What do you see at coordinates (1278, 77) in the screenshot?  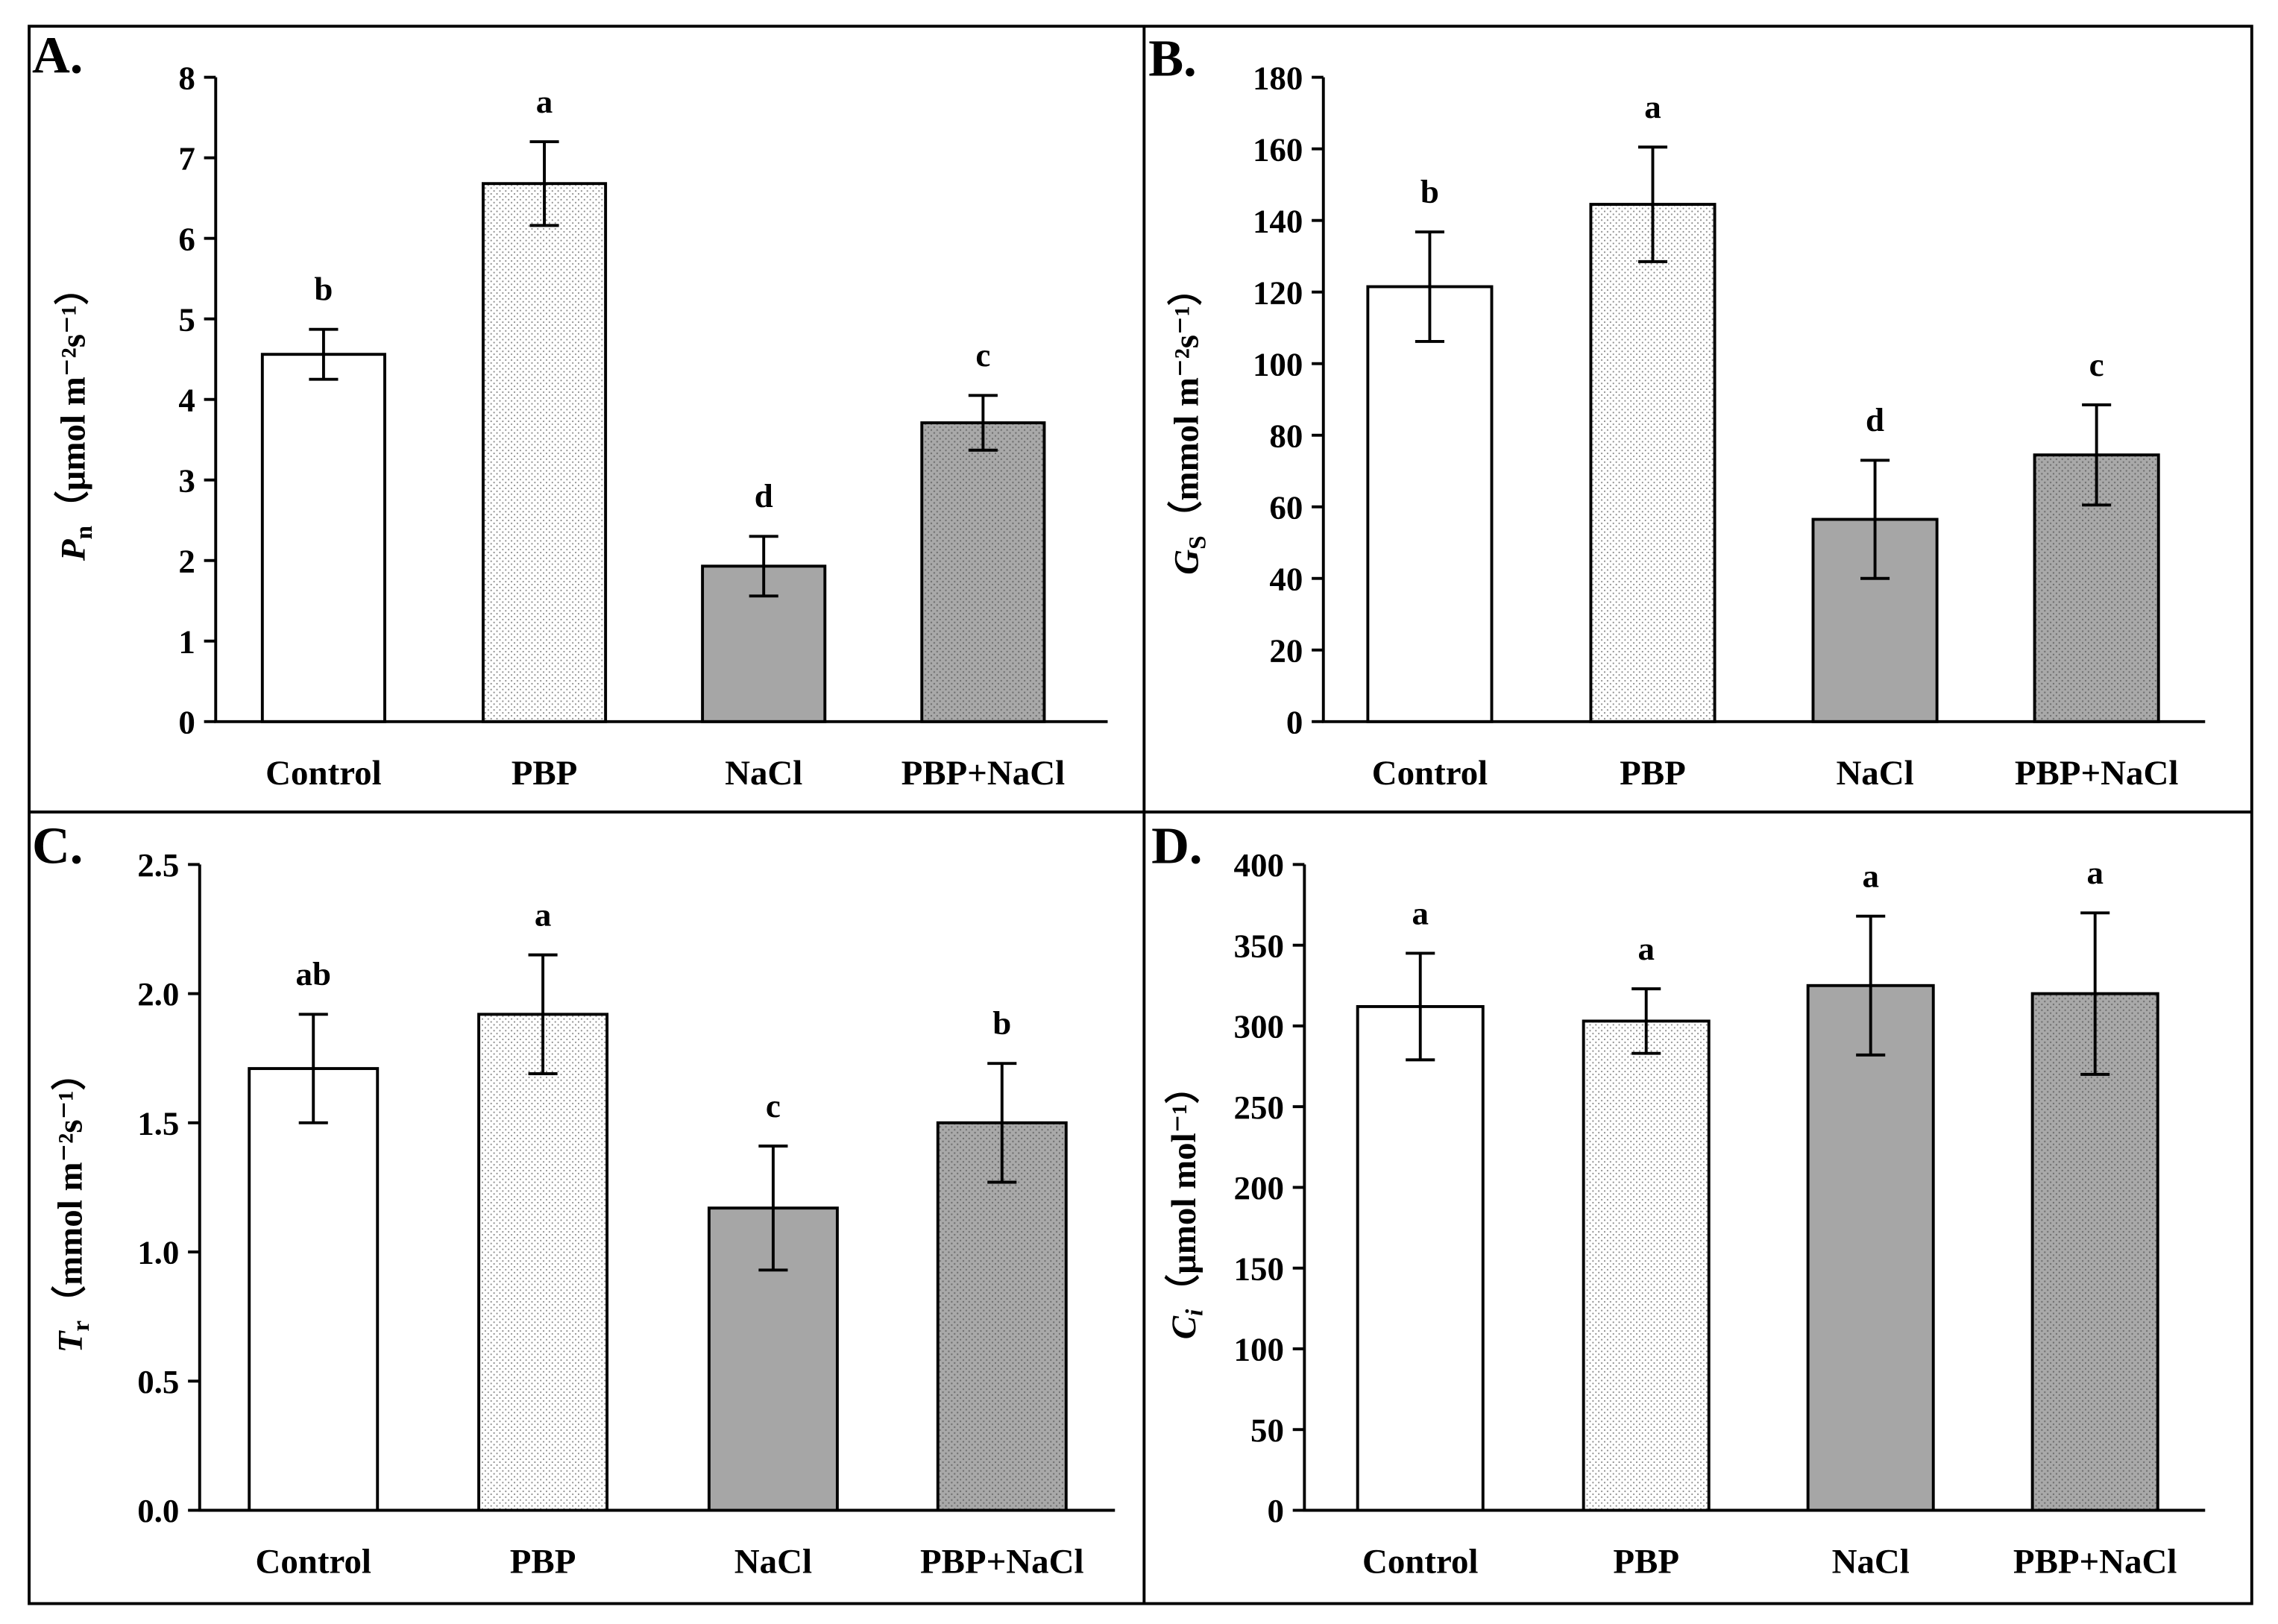 I see `y-tick-label: 180` at bounding box center [1278, 77].